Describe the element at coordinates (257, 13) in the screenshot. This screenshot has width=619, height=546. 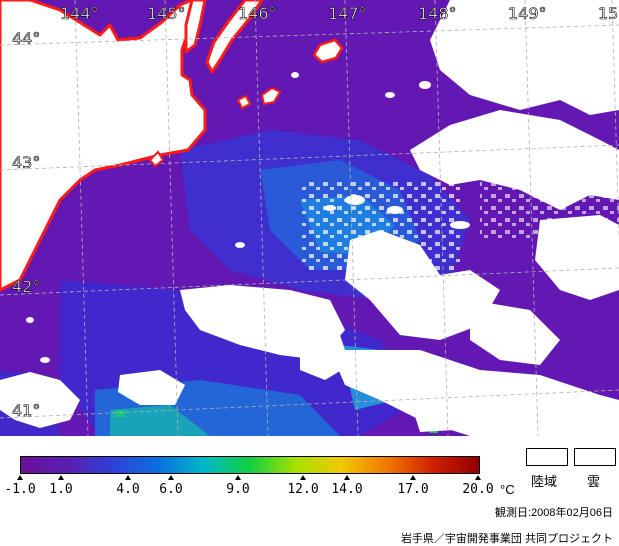
I see `lon-label-146: 146°` at that location.